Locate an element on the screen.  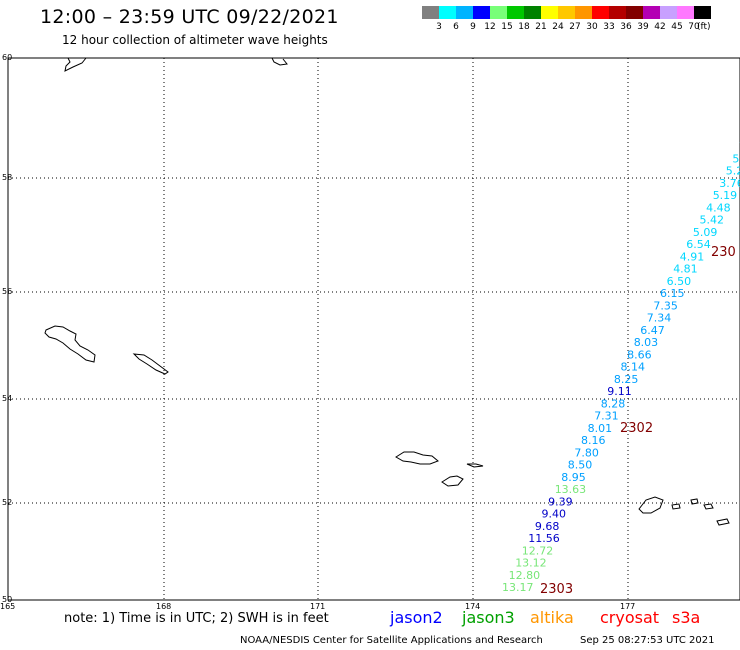
latitude-label: 52 is located at coordinates (7, 502).